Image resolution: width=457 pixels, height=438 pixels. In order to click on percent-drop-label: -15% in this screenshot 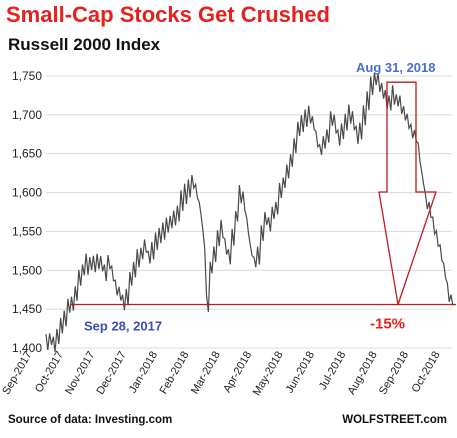, I will do `click(387, 323)`.